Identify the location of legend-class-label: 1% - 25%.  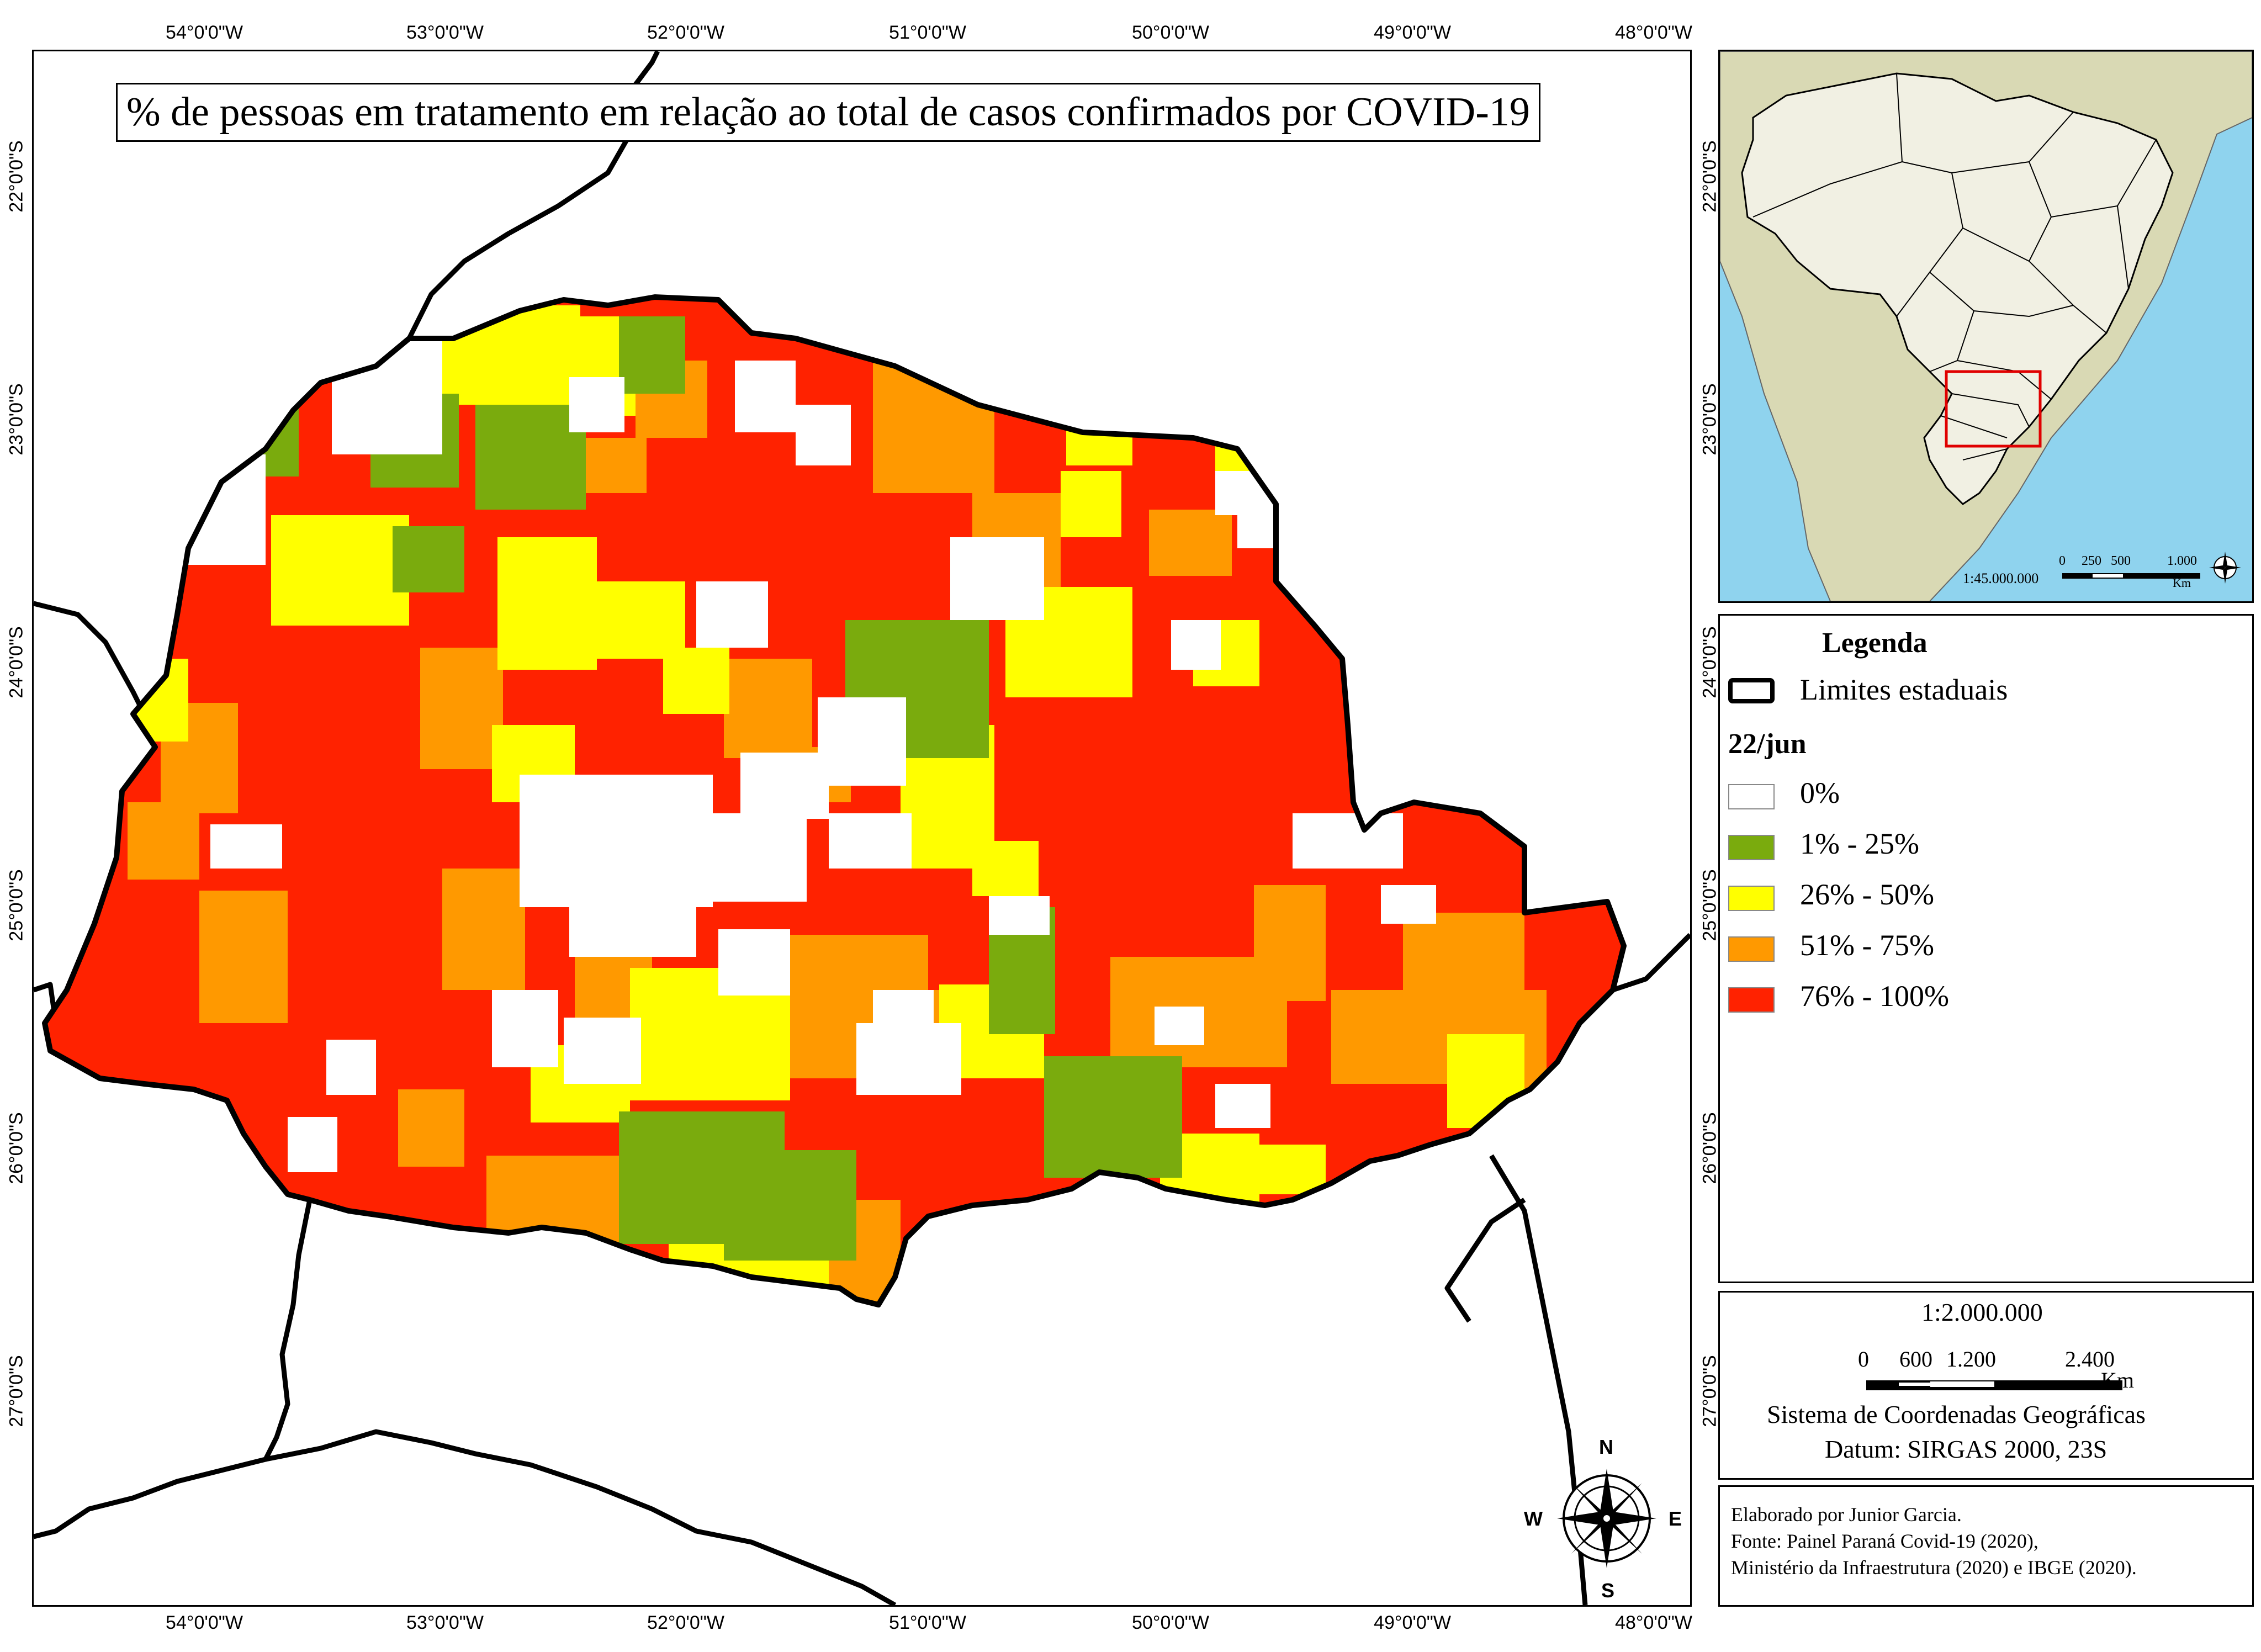
(1860, 843).